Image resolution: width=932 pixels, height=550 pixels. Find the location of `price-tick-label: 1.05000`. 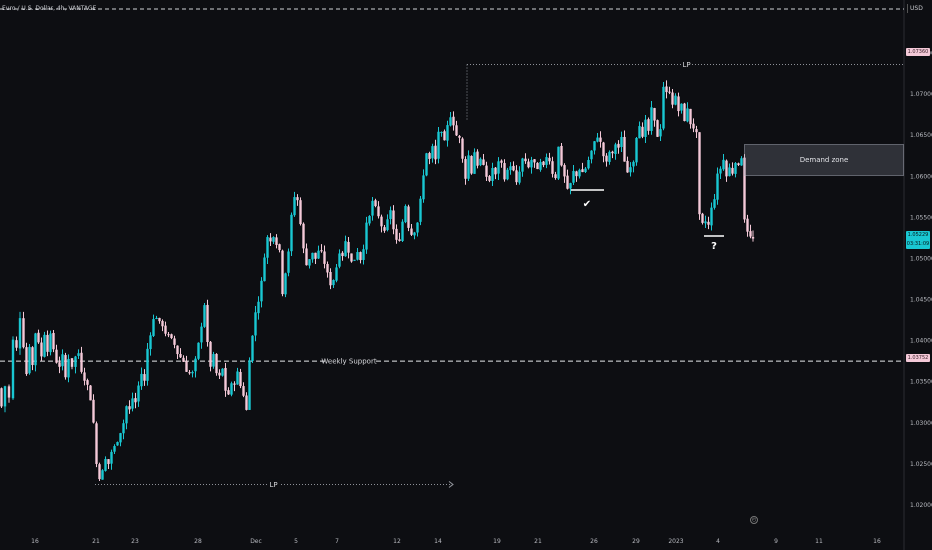

price-tick-label: 1.05000 is located at coordinates (921, 258).